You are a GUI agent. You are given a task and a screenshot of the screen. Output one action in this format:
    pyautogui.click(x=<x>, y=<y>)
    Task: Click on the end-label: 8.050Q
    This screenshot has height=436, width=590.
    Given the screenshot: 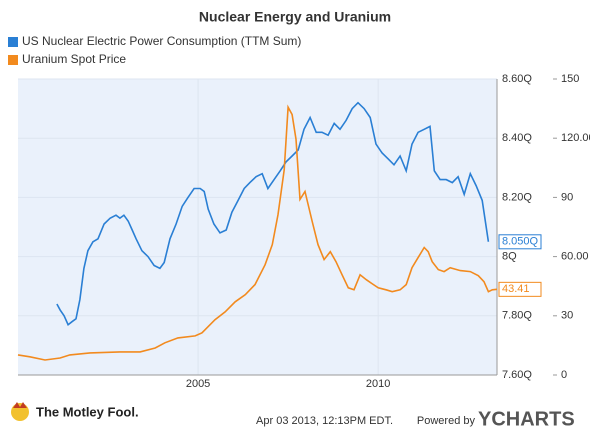 What is the action you would take?
    pyautogui.click(x=520, y=242)
    